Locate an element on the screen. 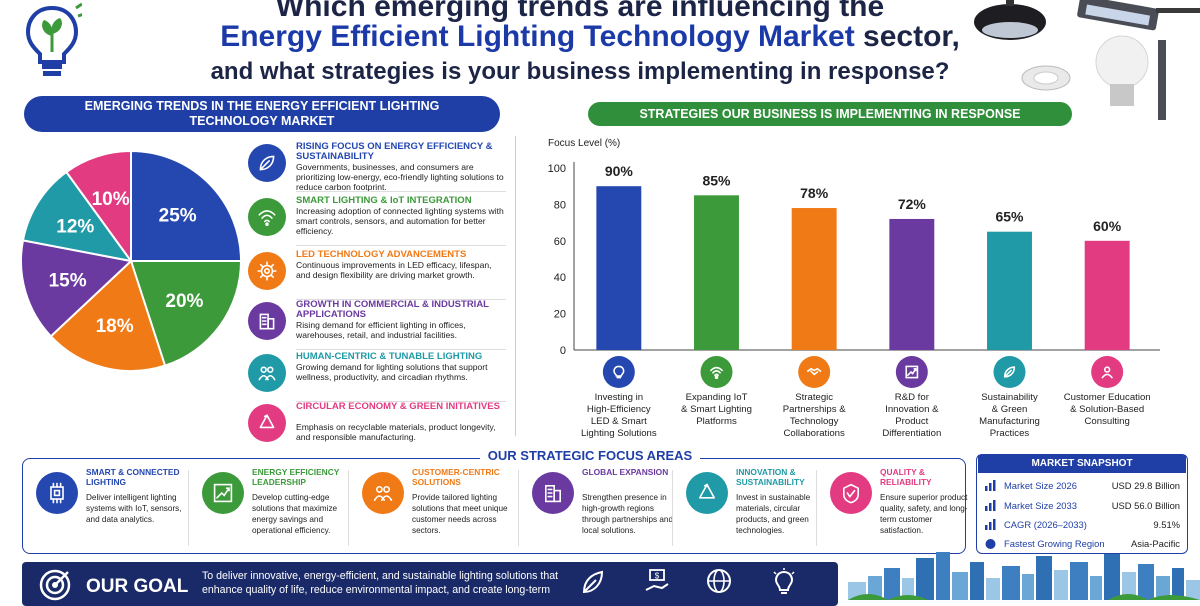 The width and height of the screenshot is (1200, 606). snapshot-row: Fastest Growing Region Asia-Pacific is located at coordinates (1082, 544).